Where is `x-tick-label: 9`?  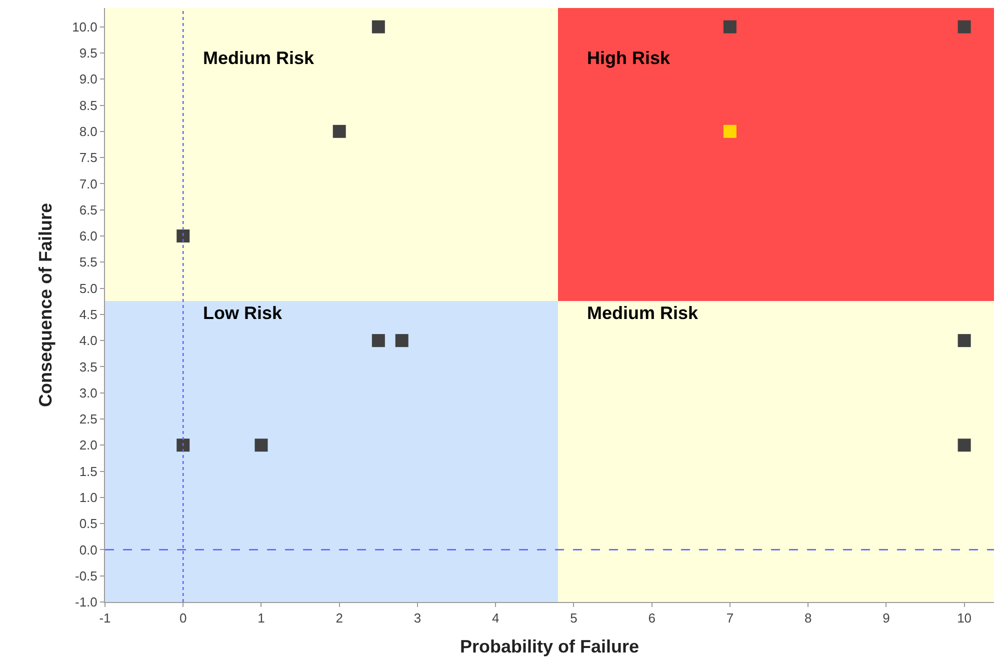 x-tick-label: 9 is located at coordinates (886, 618).